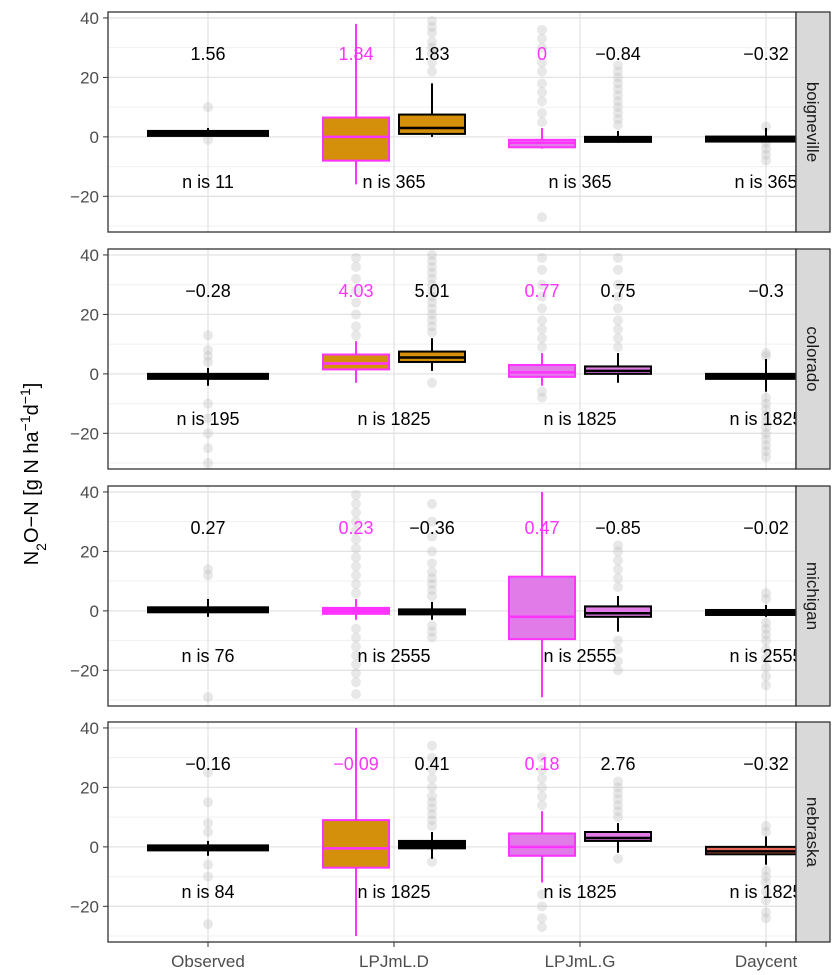 This screenshot has height=975, width=832. Describe the element at coordinates (618, 54) in the screenshot. I see `mean-annotation: −0.84` at that location.